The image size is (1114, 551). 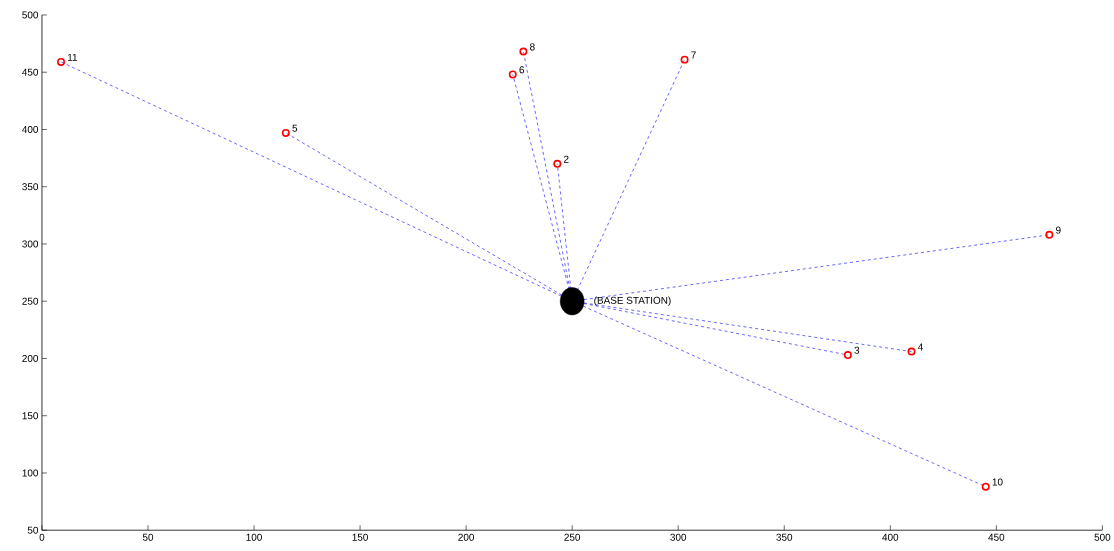 I want to click on y-tick-label: 200, so click(x=30, y=358).